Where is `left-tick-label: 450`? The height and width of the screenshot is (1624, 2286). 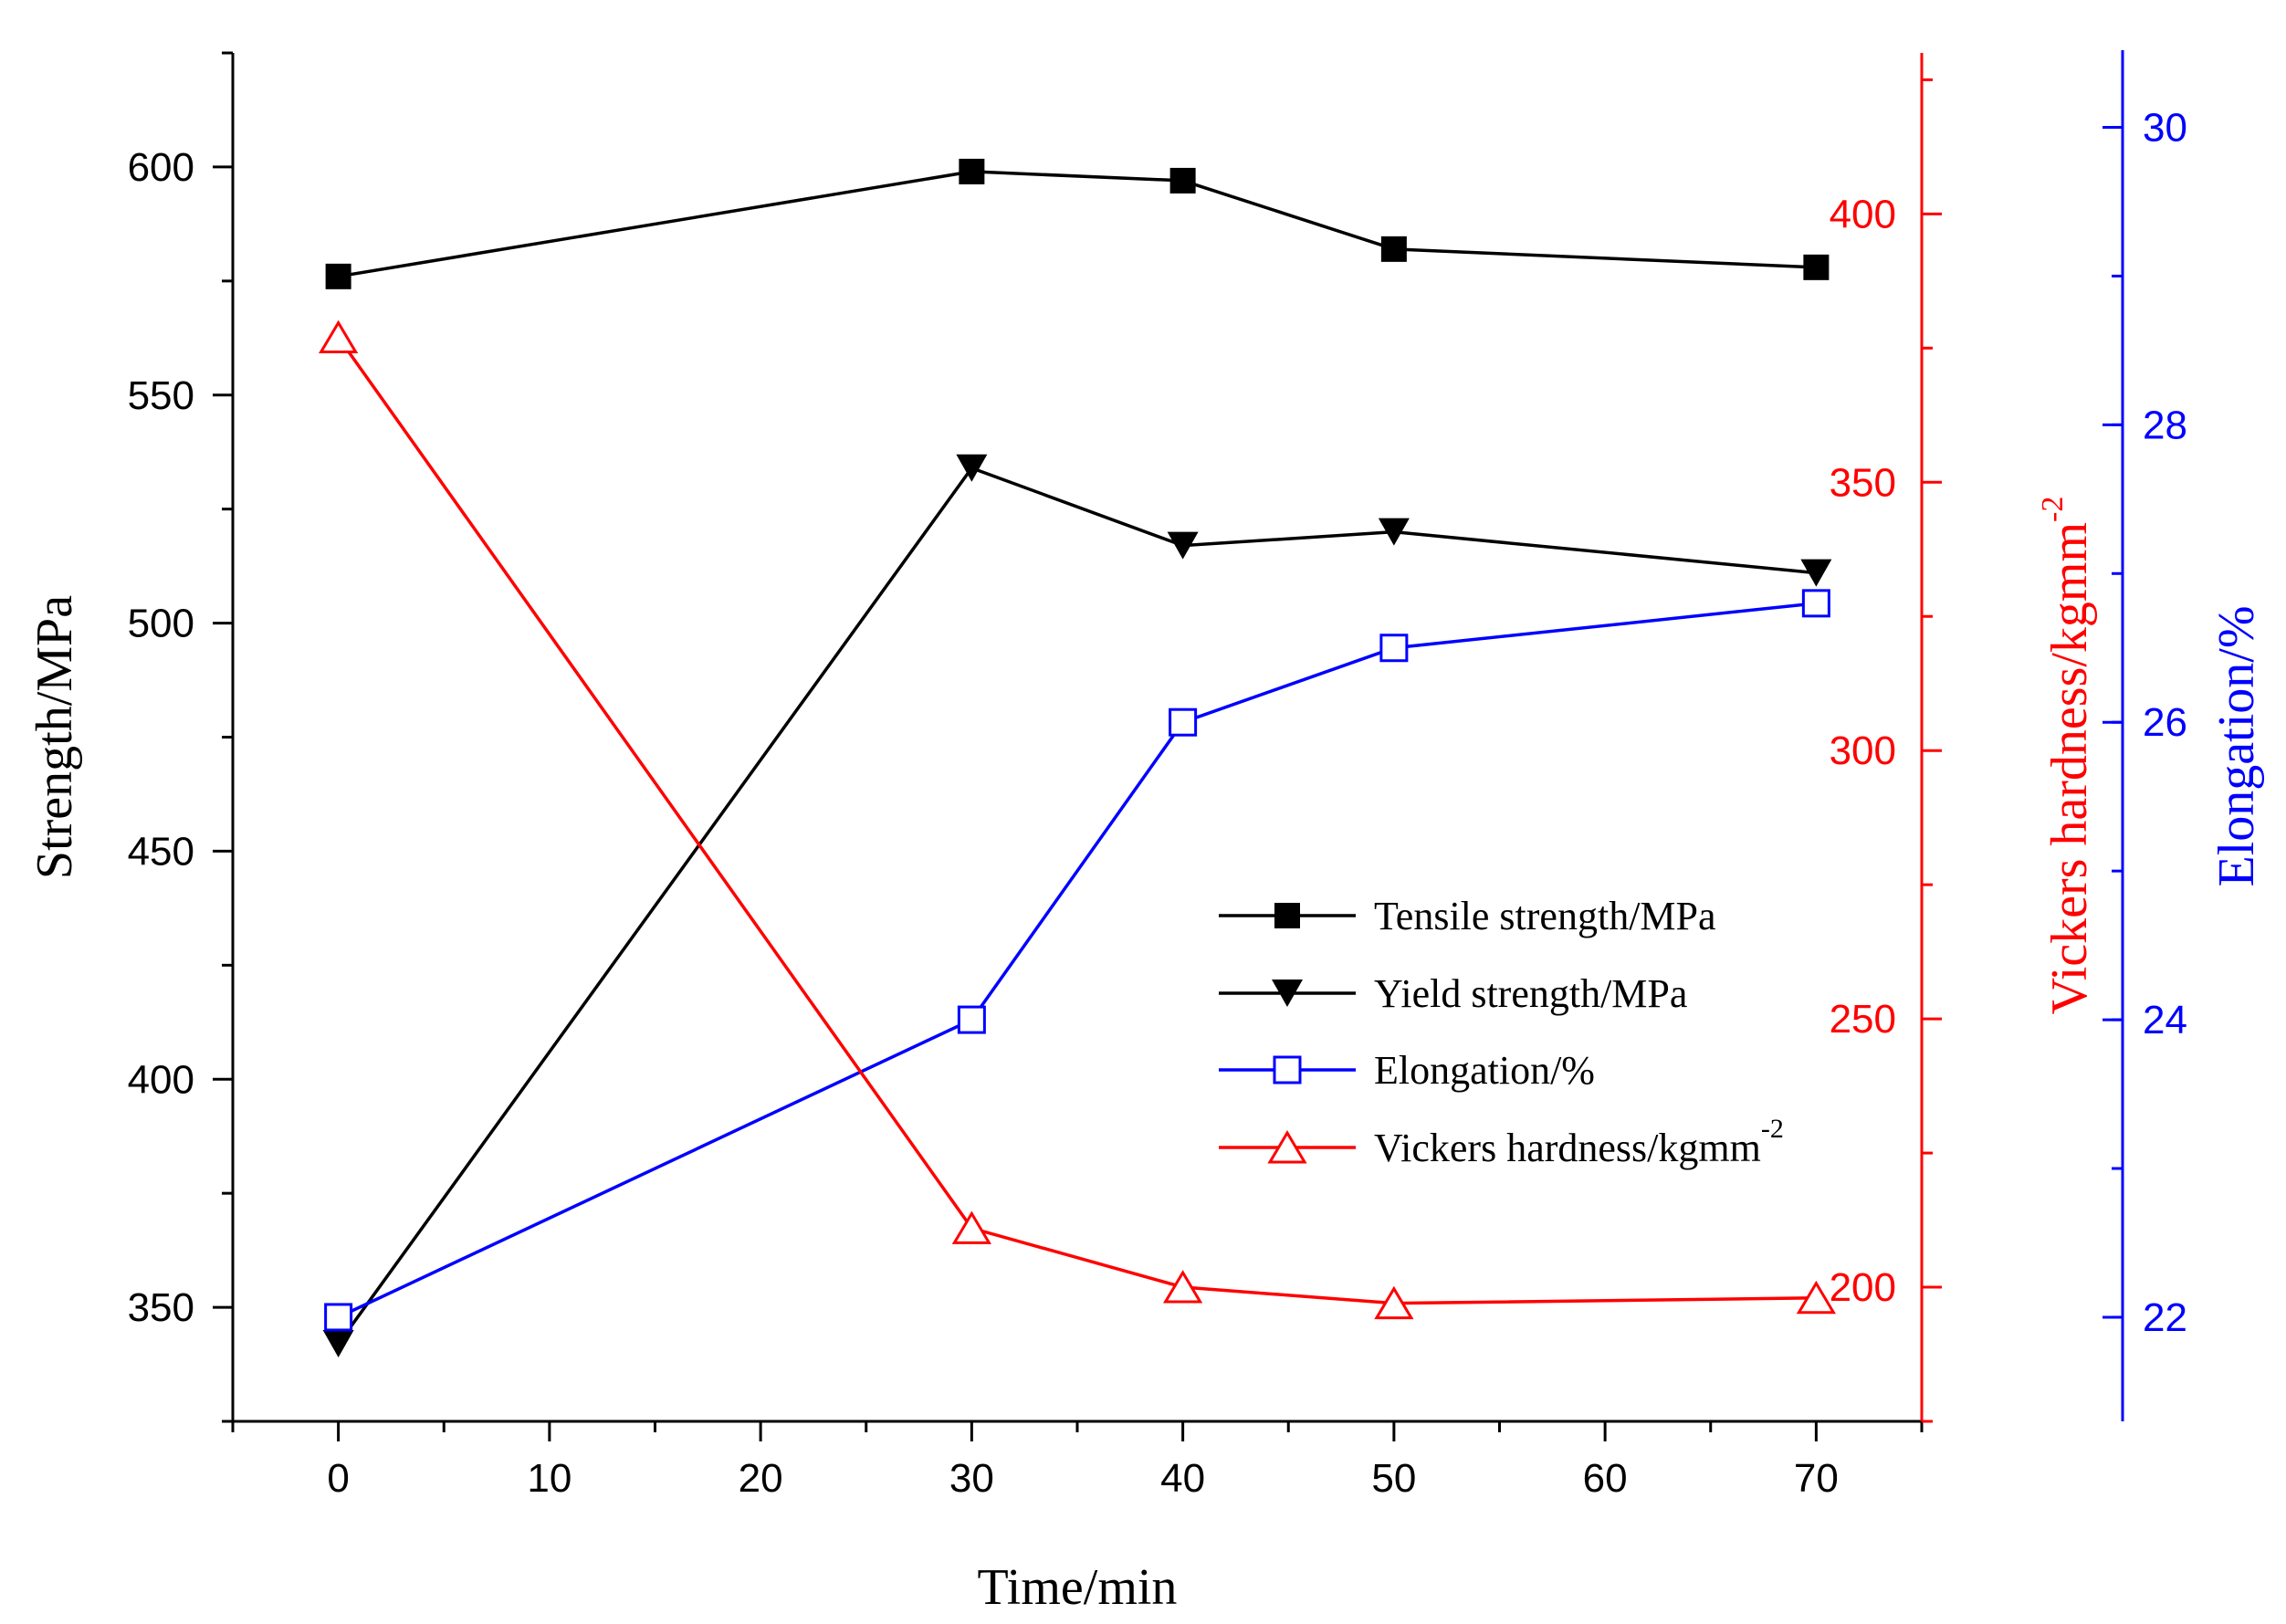
left-tick-label: 450 is located at coordinates (161, 851).